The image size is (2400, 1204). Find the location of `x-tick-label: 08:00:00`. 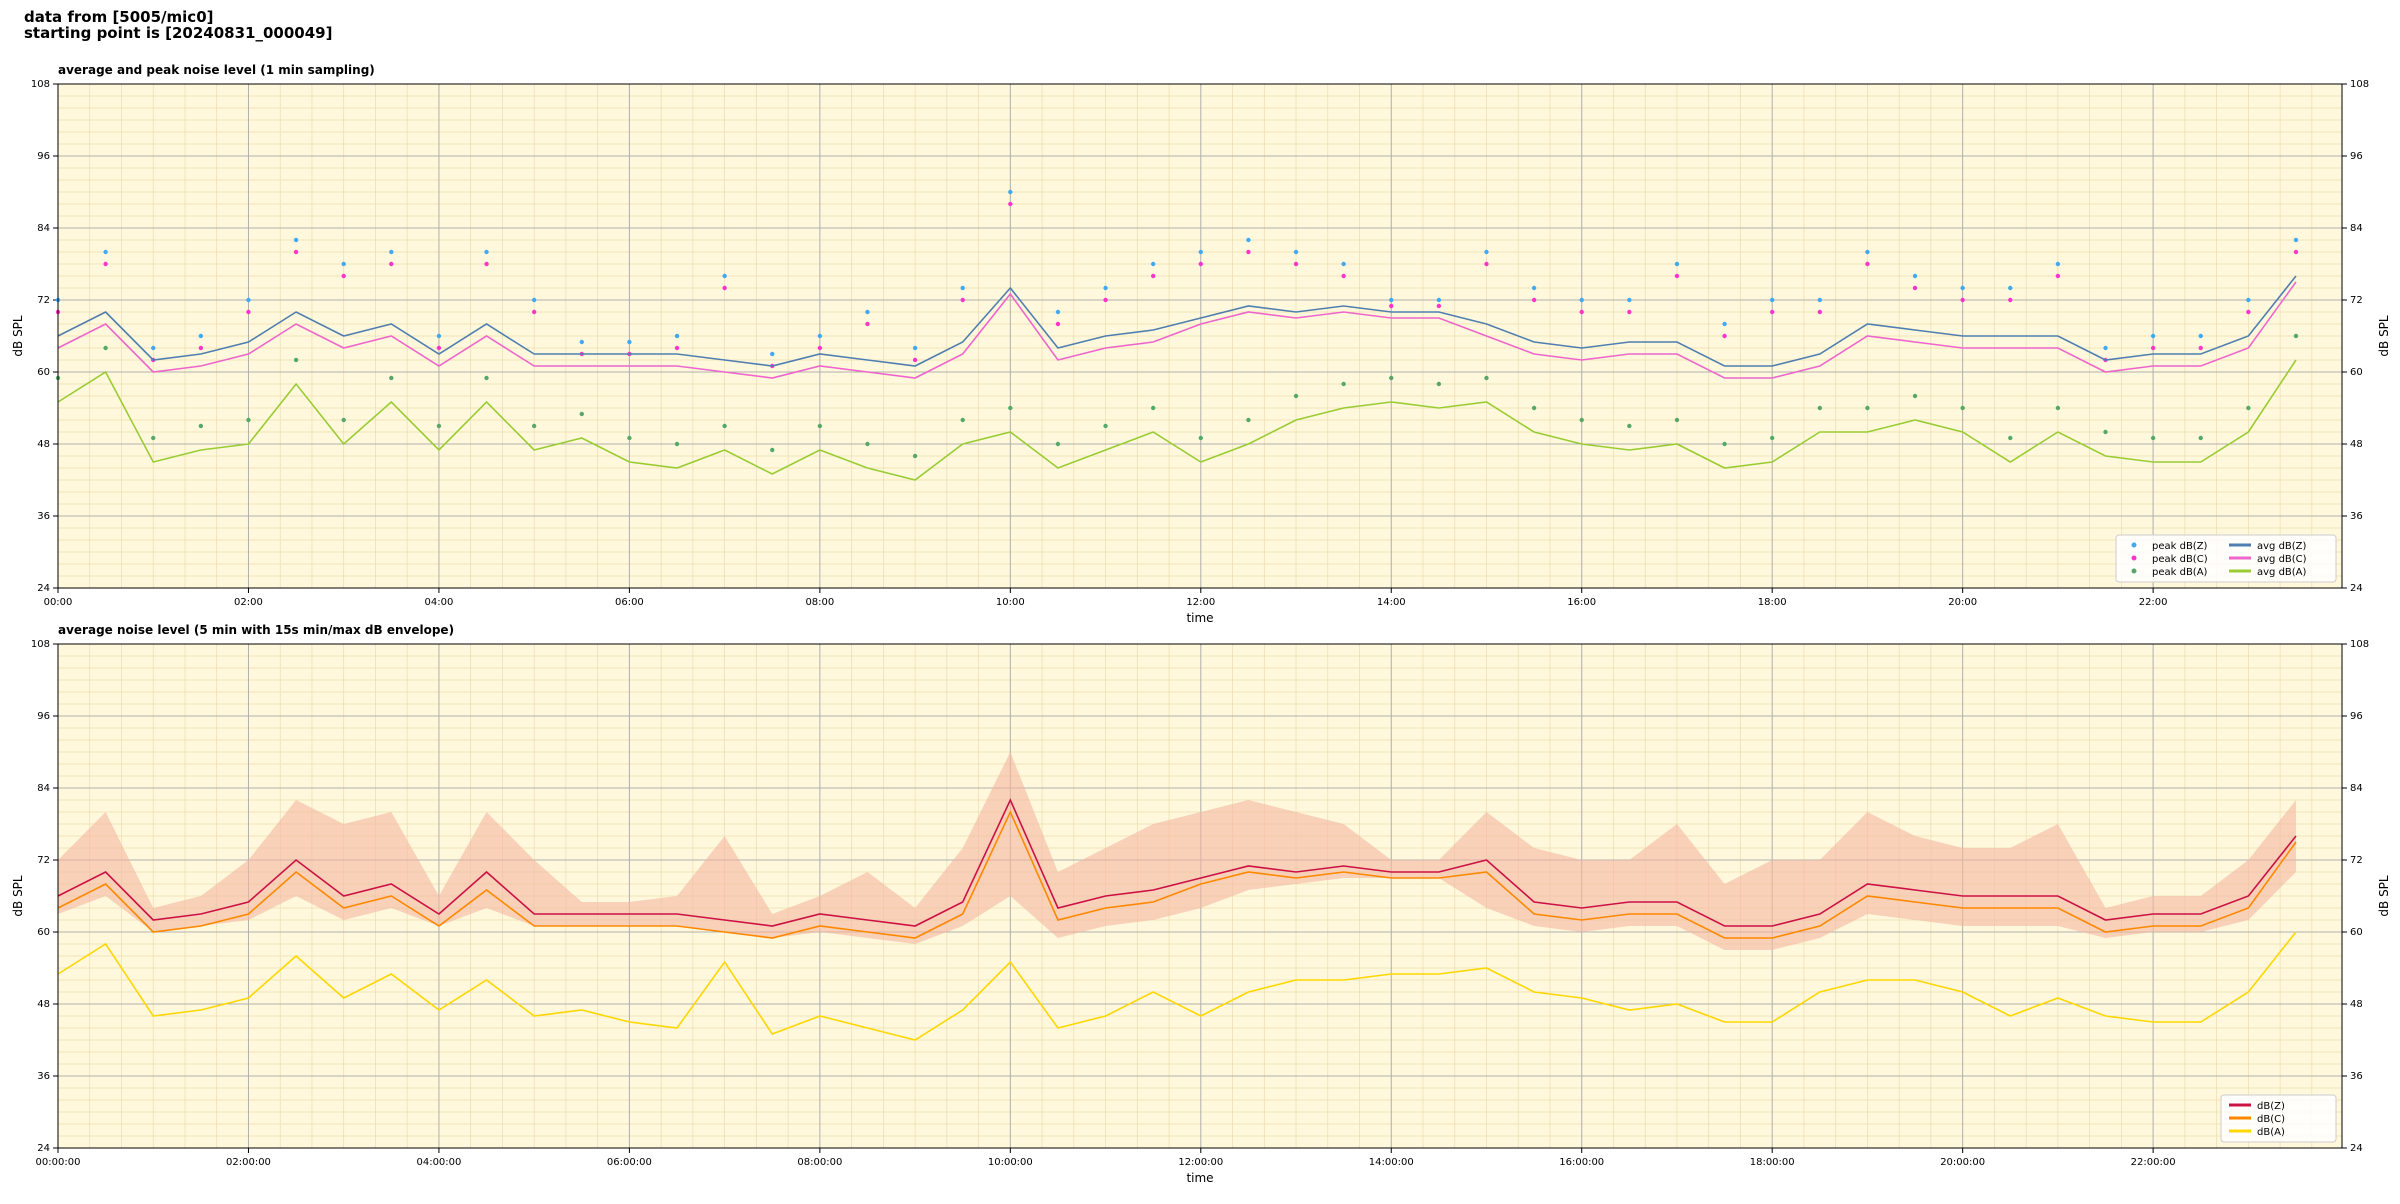

x-tick-label: 08:00:00 is located at coordinates (819, 1162).